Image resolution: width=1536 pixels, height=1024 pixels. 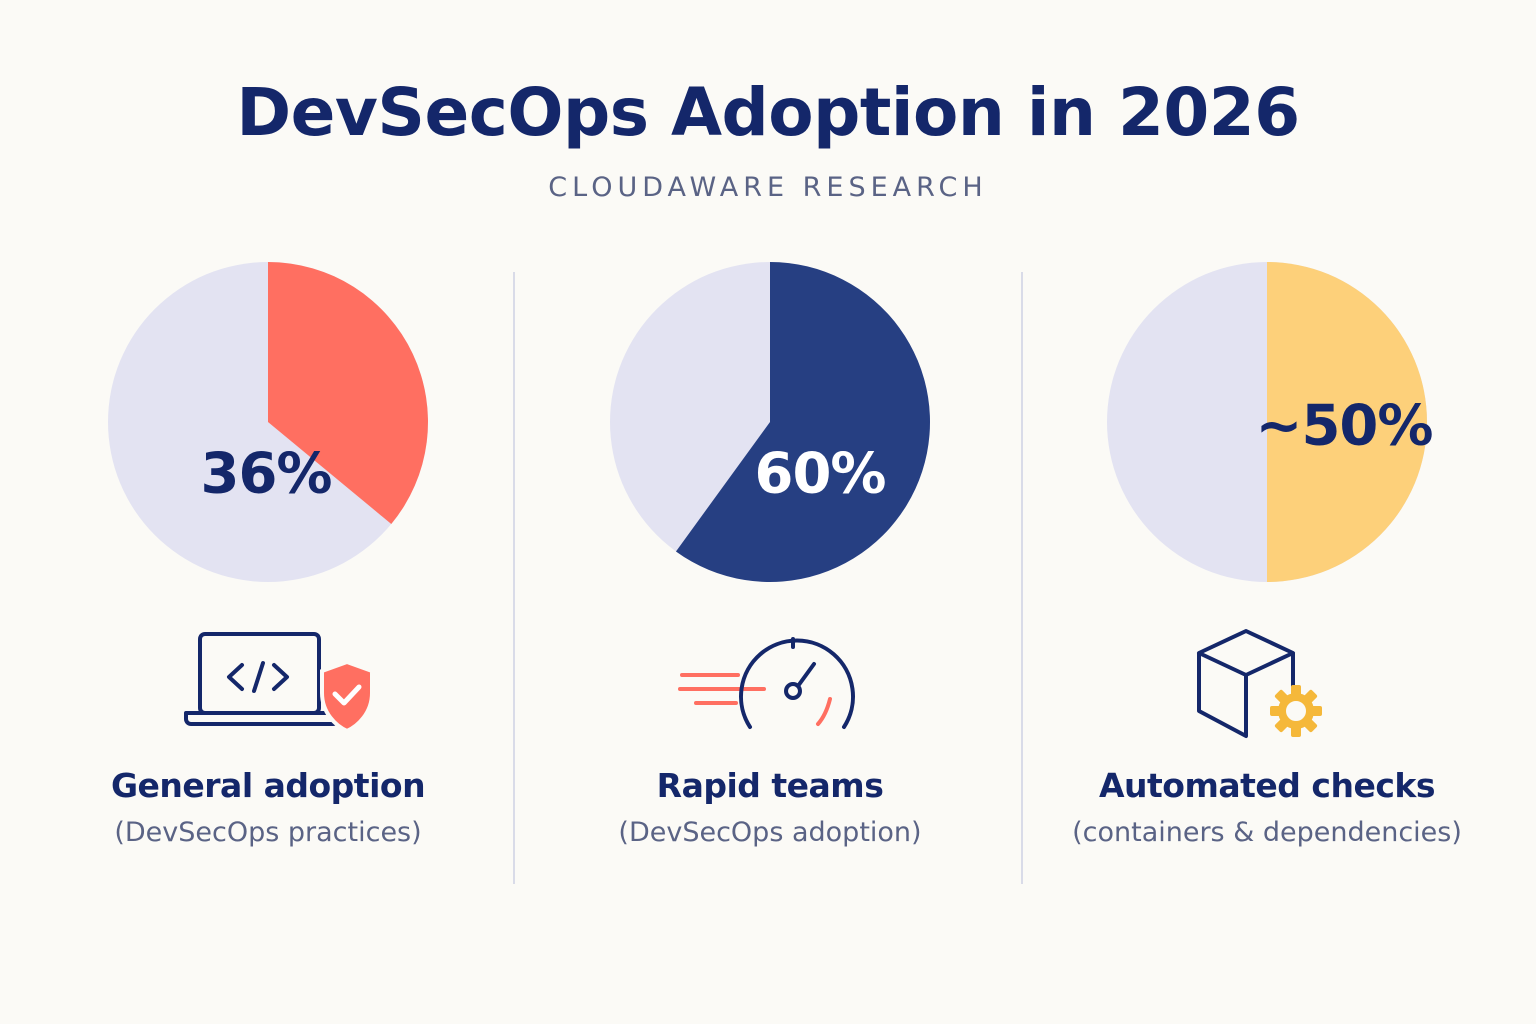 I want to click on stat-label: Rapid teams, so click(x=770, y=785).